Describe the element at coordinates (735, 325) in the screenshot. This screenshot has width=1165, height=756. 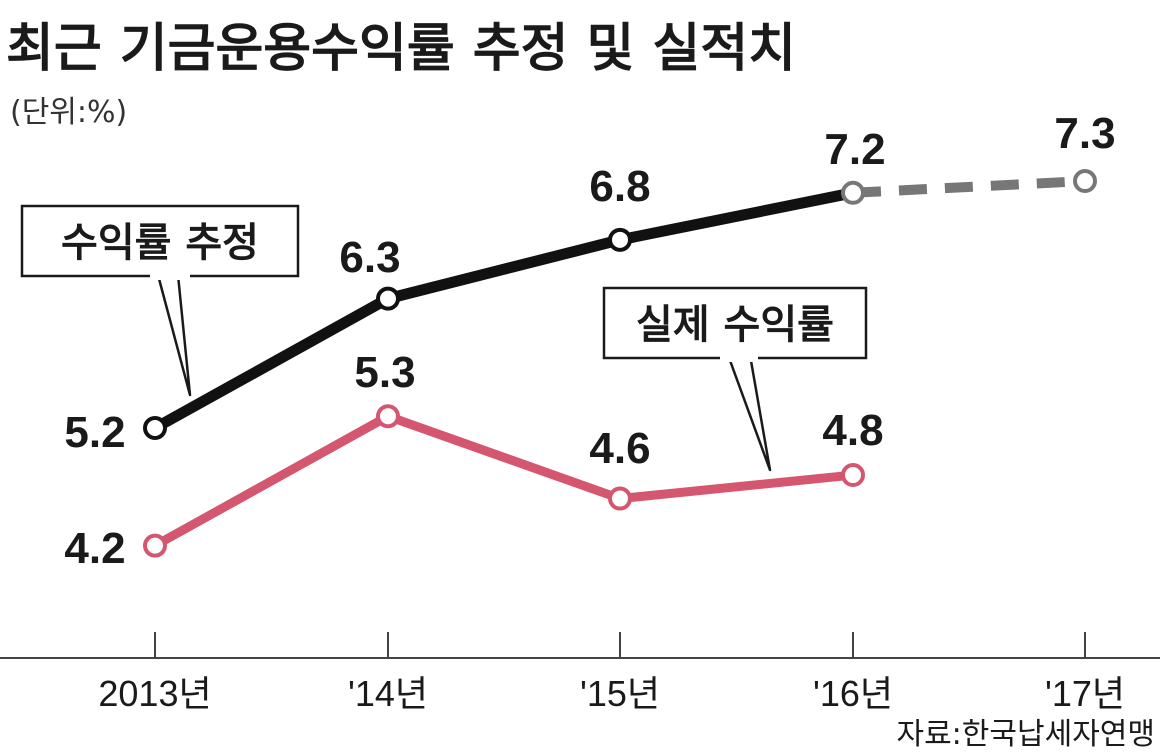
I see `callout-actual-label: 실제 수익률` at that location.